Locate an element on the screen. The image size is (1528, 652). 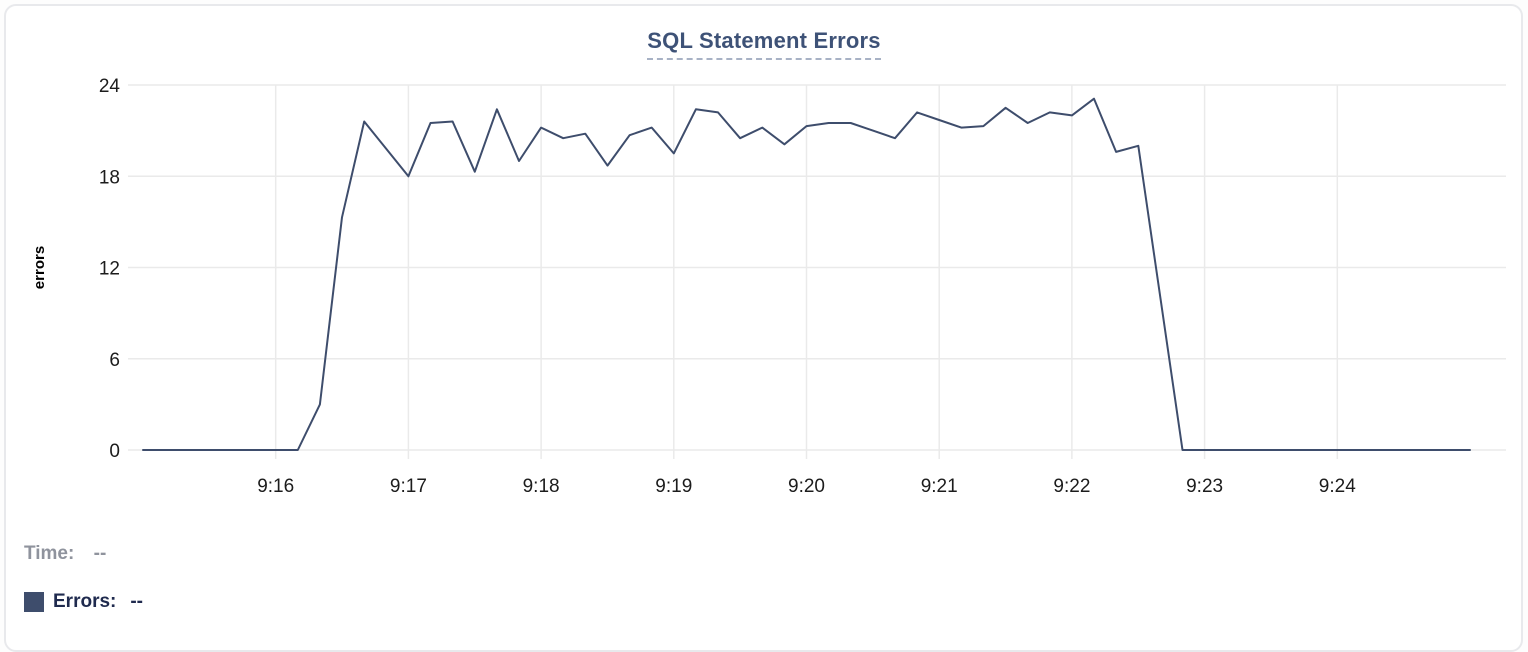
y-tick-label: 18 is located at coordinates (109, 177).